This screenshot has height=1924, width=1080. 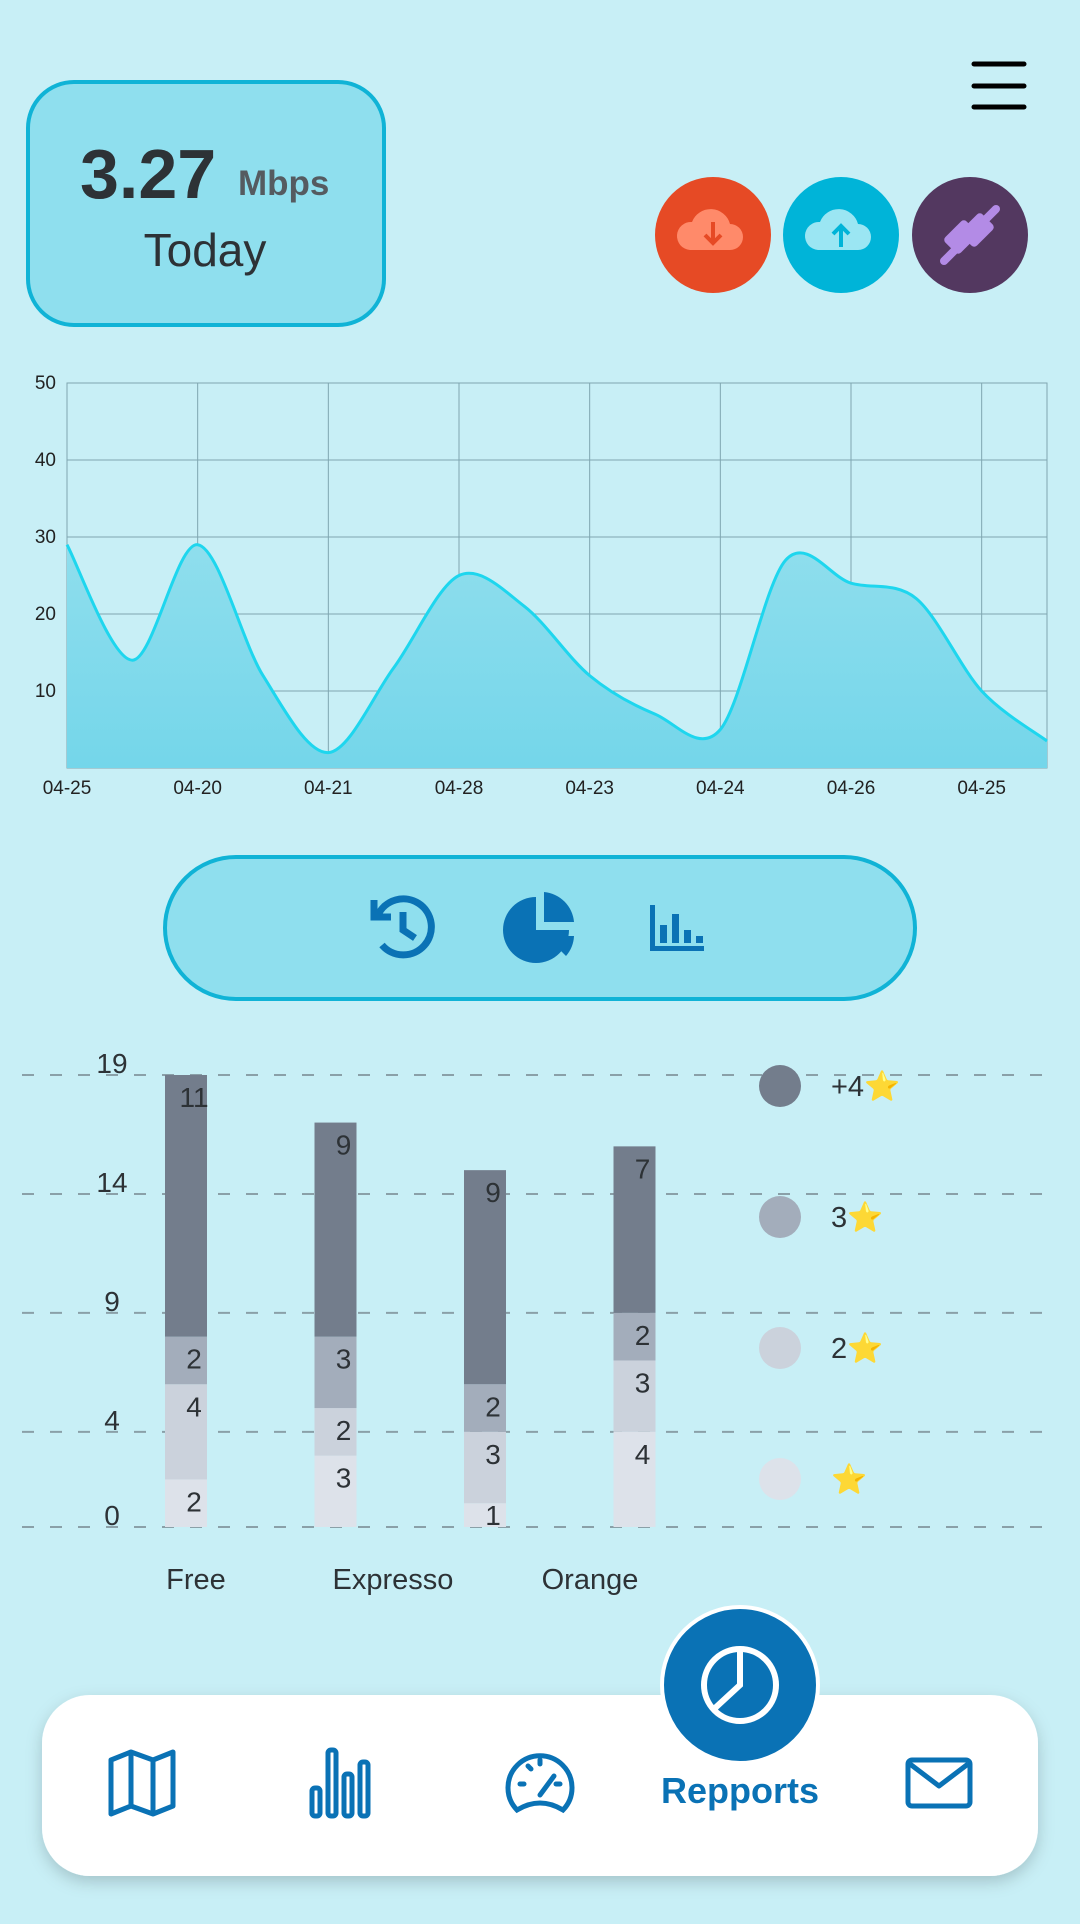 I want to click on map-tab, so click(x=142, y=1783).